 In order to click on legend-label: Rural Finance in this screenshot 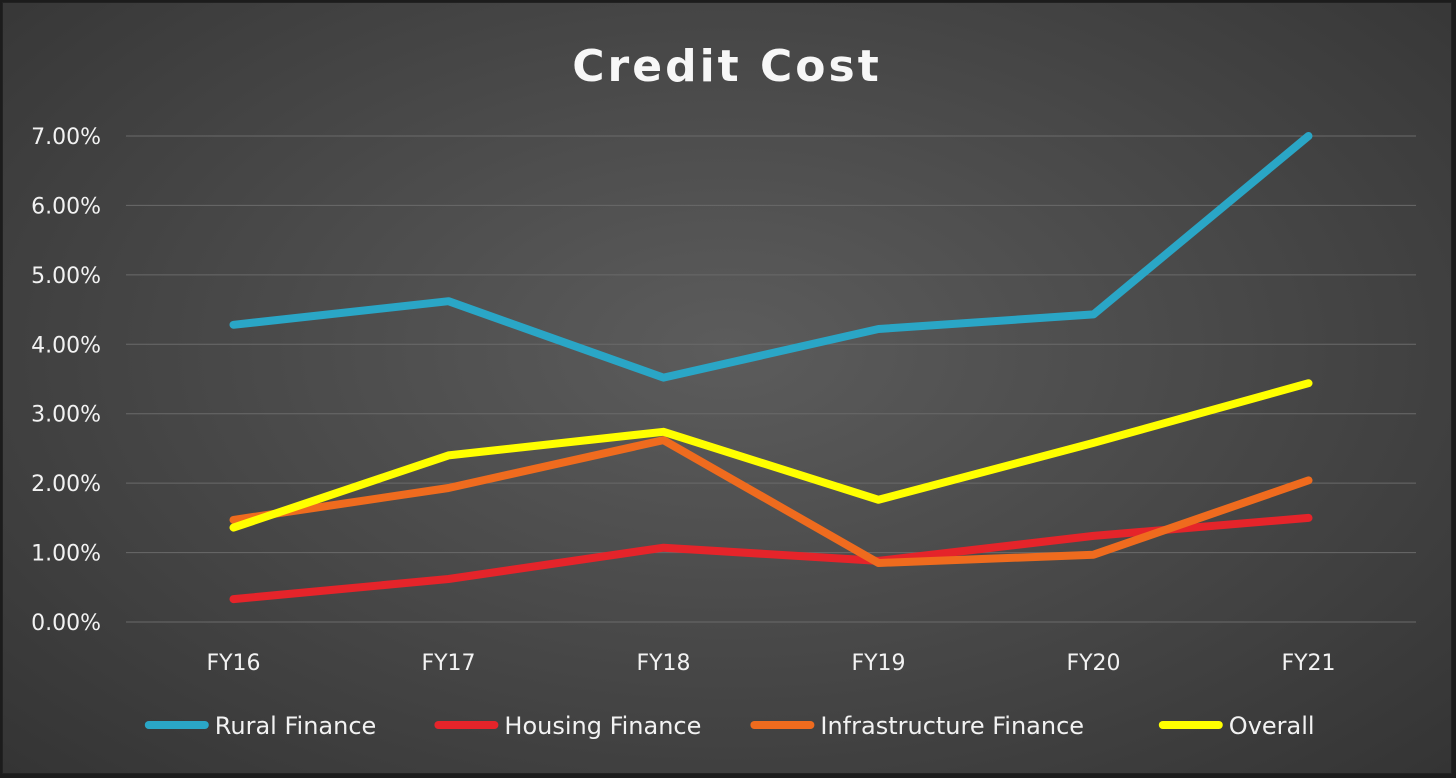, I will do `click(295, 726)`.